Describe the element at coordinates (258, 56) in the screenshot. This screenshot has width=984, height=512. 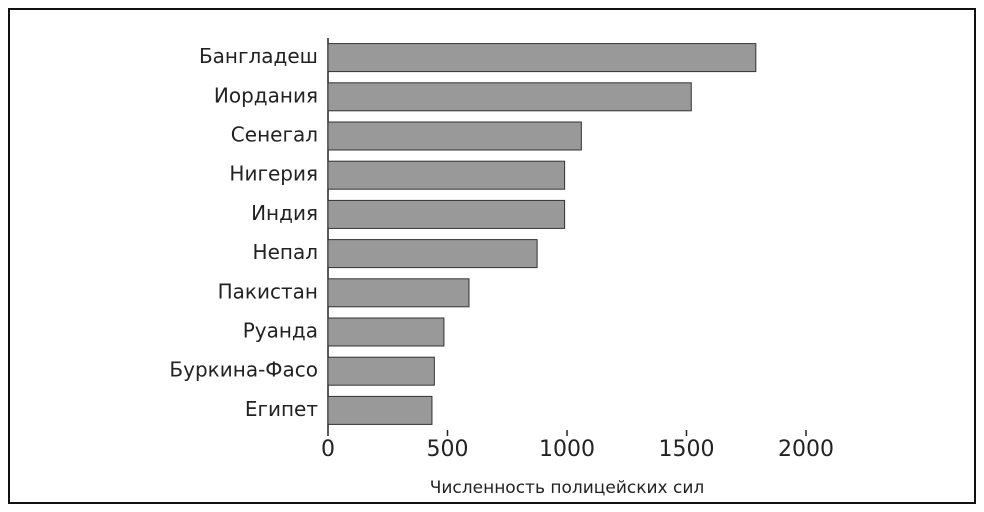
I see `y-tick-label: Бангладеш` at that location.